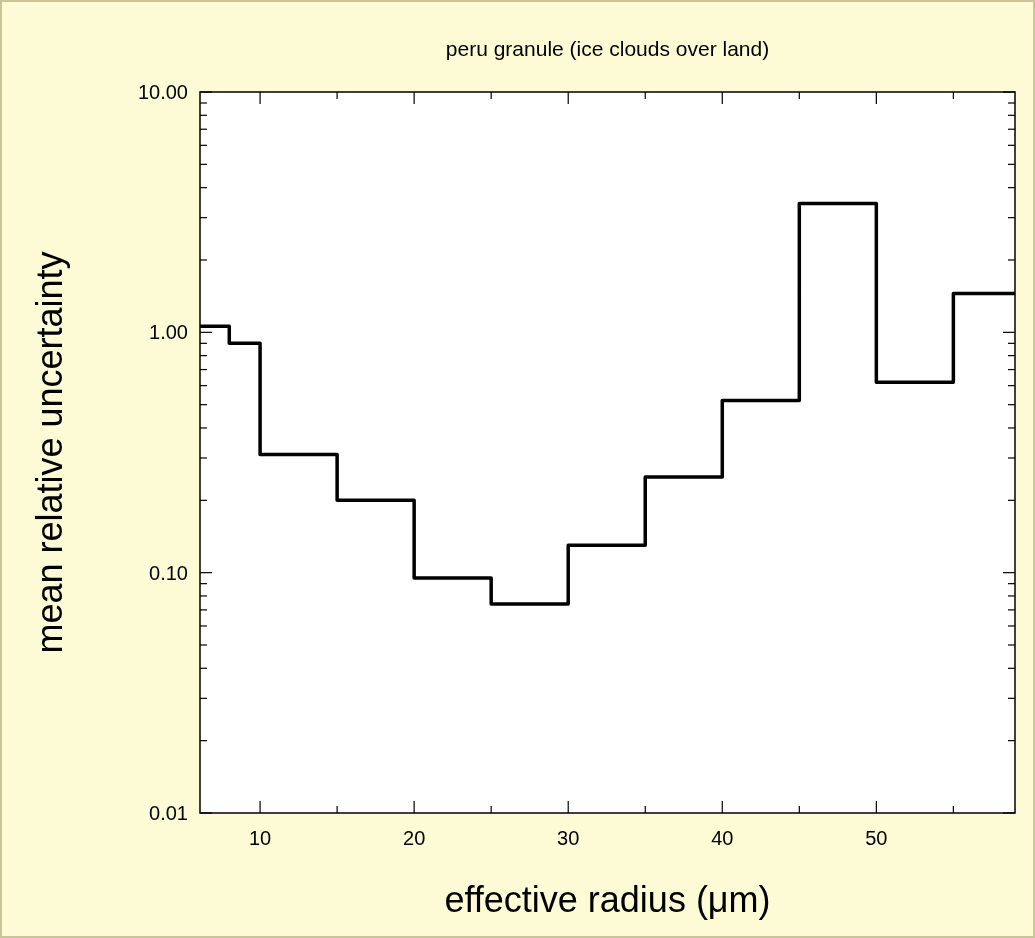 The image size is (1035, 938). What do you see at coordinates (722, 838) in the screenshot?
I see `x-tick-label: 40` at bounding box center [722, 838].